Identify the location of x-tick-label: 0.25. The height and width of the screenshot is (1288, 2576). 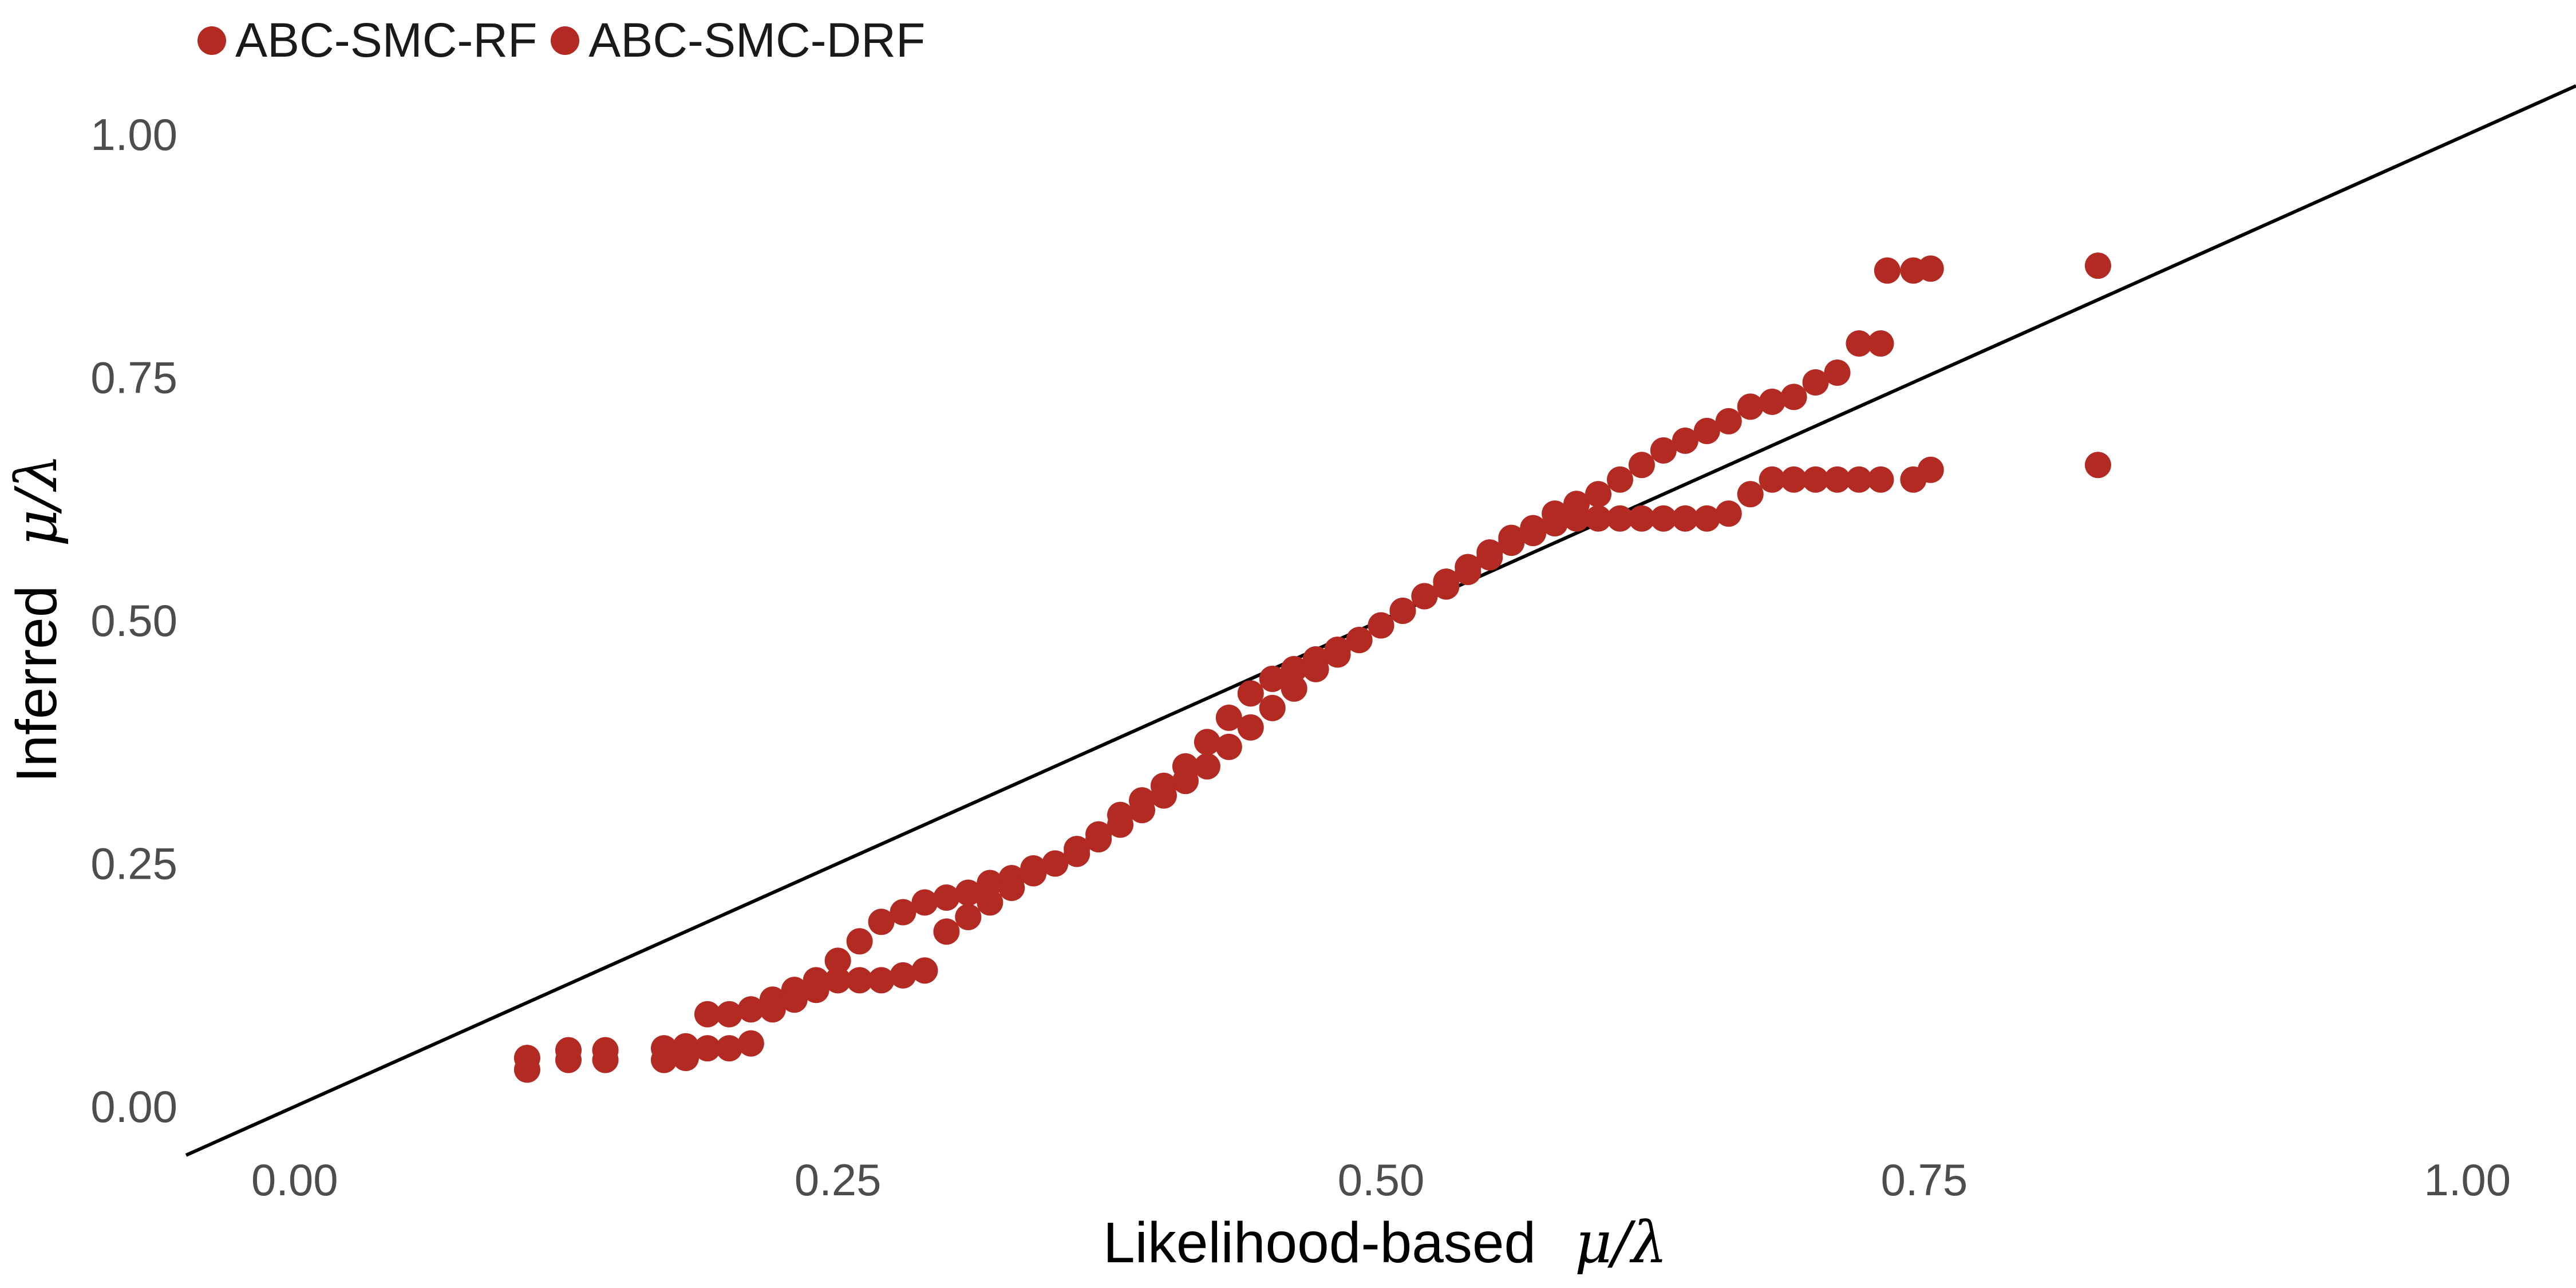
(838, 1180).